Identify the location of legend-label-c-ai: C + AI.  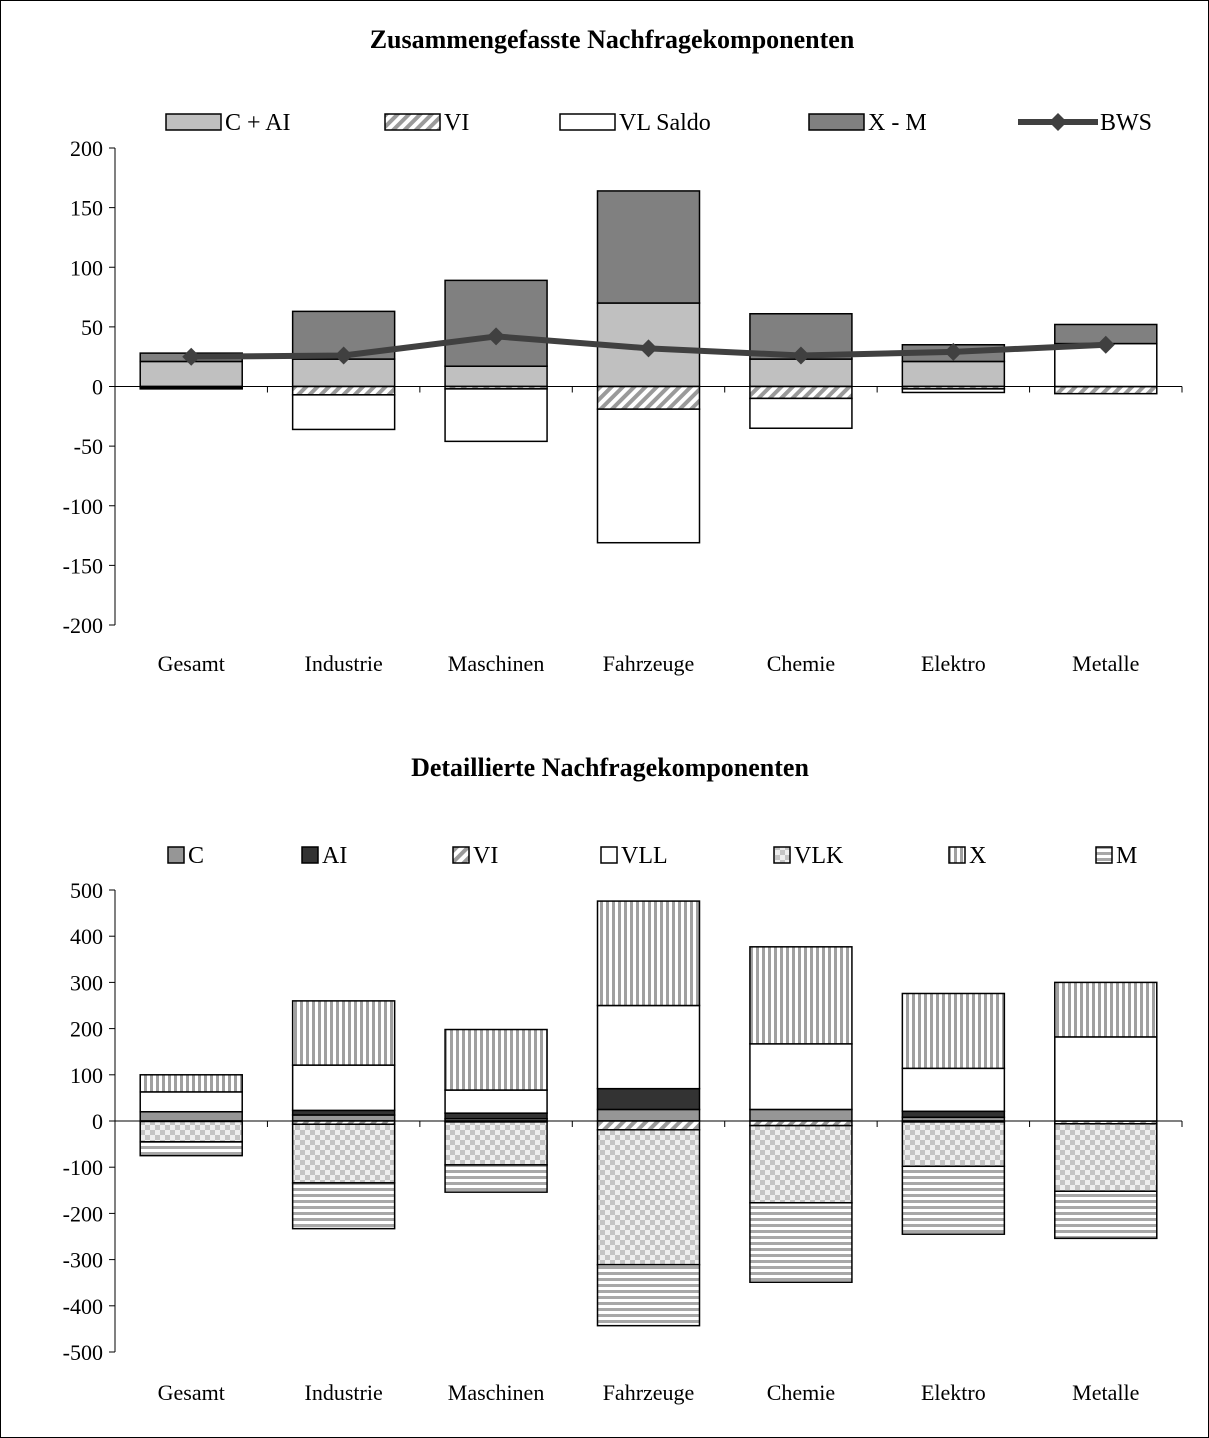
(258, 123).